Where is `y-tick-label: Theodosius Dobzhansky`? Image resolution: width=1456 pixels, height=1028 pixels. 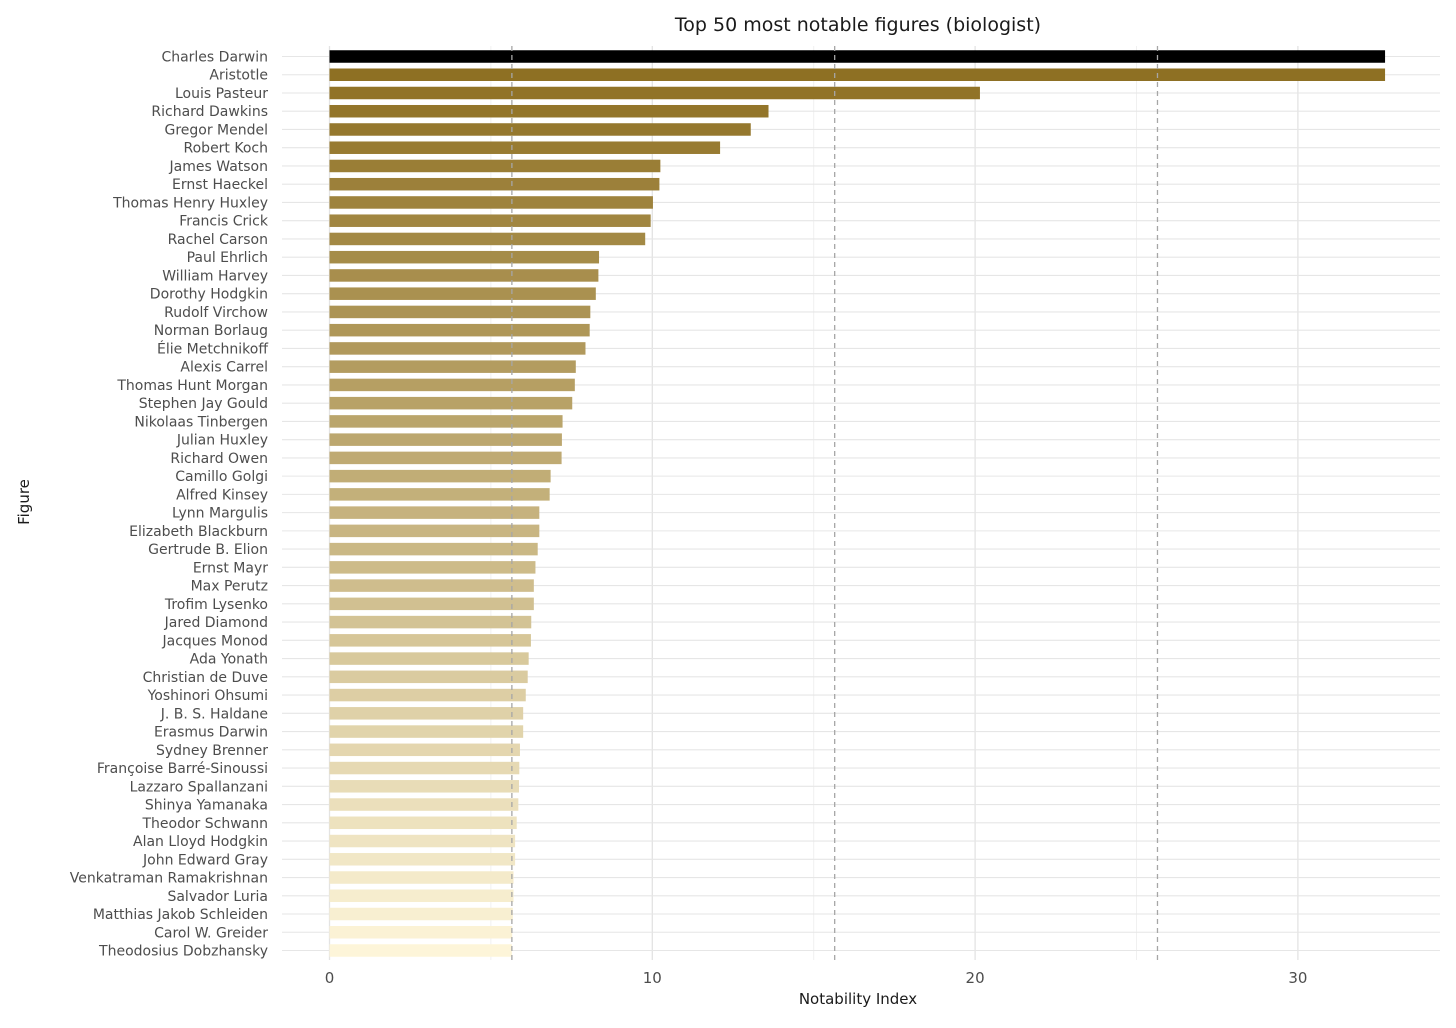
y-tick-label: Theodosius Dobzhansky is located at coordinates (183, 952).